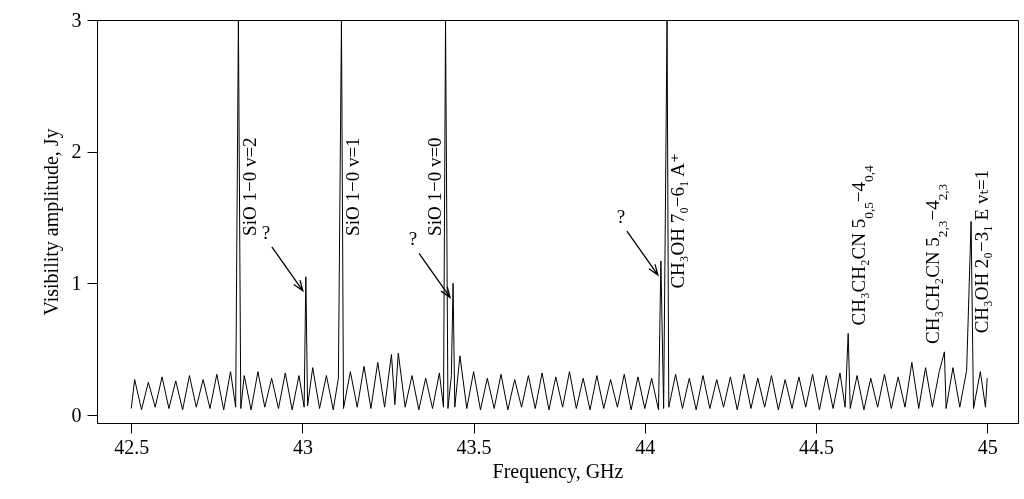 The image size is (1024, 499). Describe the element at coordinates (434, 186) in the screenshot. I see `annotation: SiO 1−0 v=0` at that location.